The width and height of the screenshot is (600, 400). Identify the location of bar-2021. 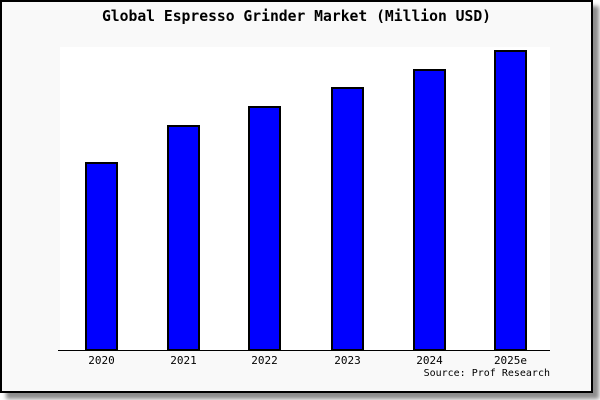
(183, 238).